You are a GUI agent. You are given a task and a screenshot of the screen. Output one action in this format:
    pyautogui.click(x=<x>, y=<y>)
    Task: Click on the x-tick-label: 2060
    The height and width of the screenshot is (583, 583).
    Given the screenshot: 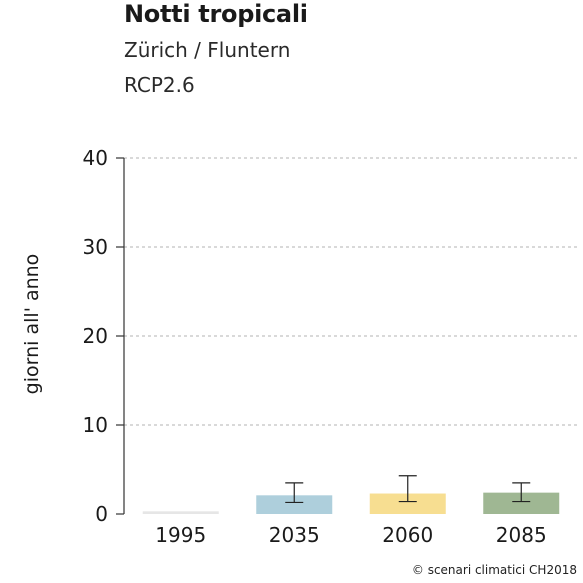 What is the action you would take?
    pyautogui.click(x=407, y=535)
    